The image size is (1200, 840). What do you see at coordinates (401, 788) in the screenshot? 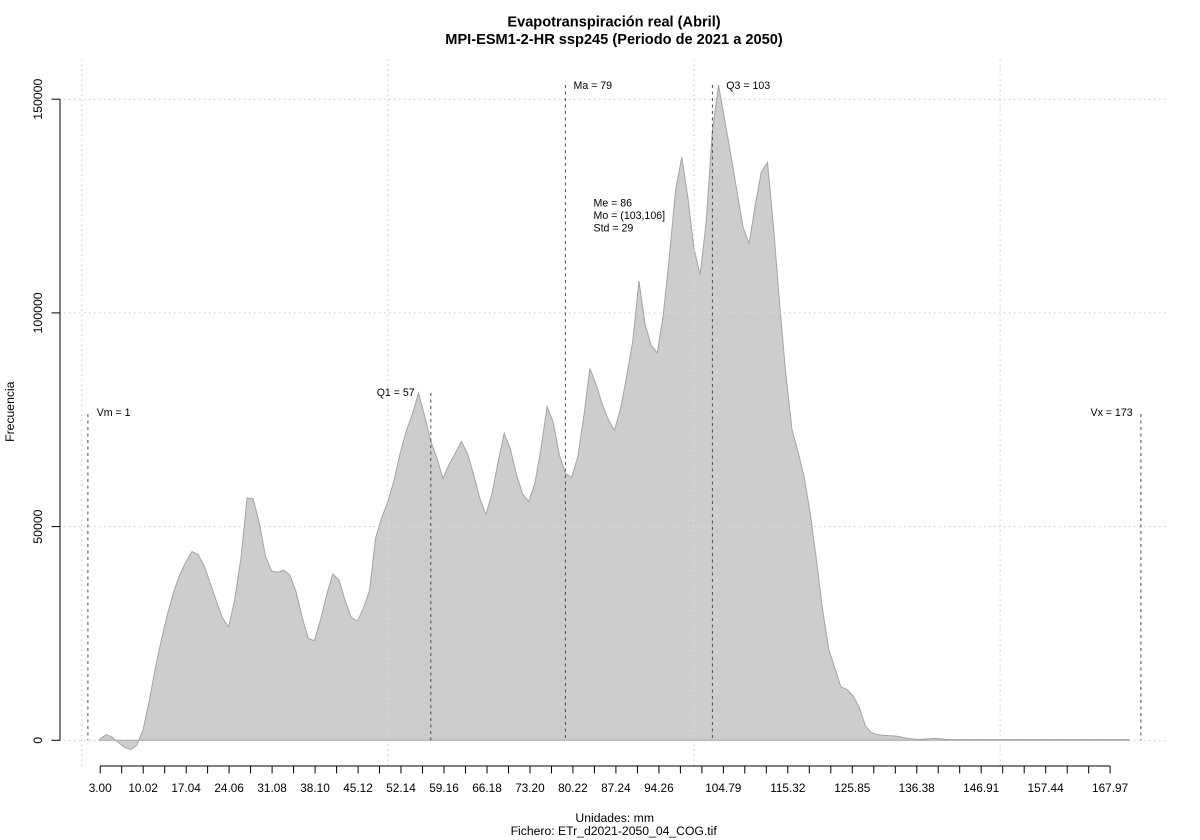
I see `svg-text: 52.14` at bounding box center [401, 788].